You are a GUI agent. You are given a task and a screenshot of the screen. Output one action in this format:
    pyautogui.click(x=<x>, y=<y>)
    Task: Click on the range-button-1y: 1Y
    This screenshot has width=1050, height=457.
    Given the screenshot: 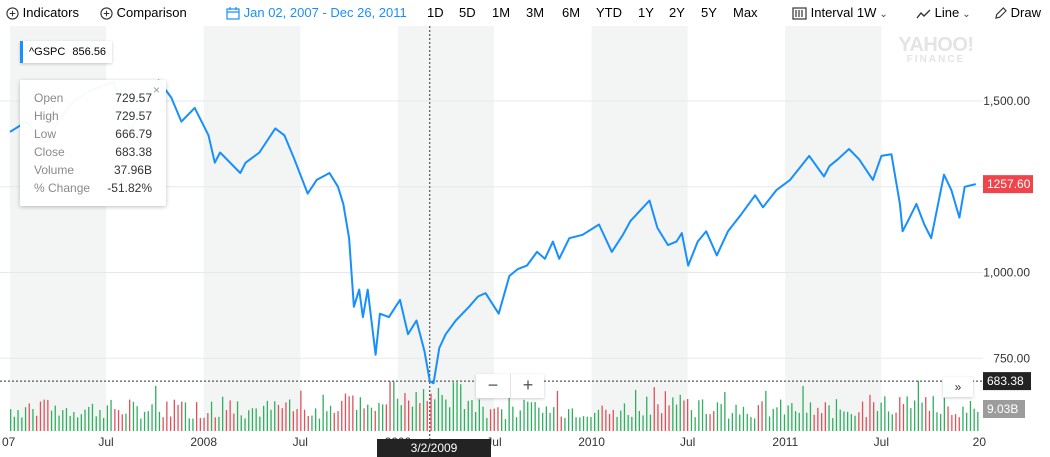 What is the action you would take?
    pyautogui.click(x=646, y=12)
    